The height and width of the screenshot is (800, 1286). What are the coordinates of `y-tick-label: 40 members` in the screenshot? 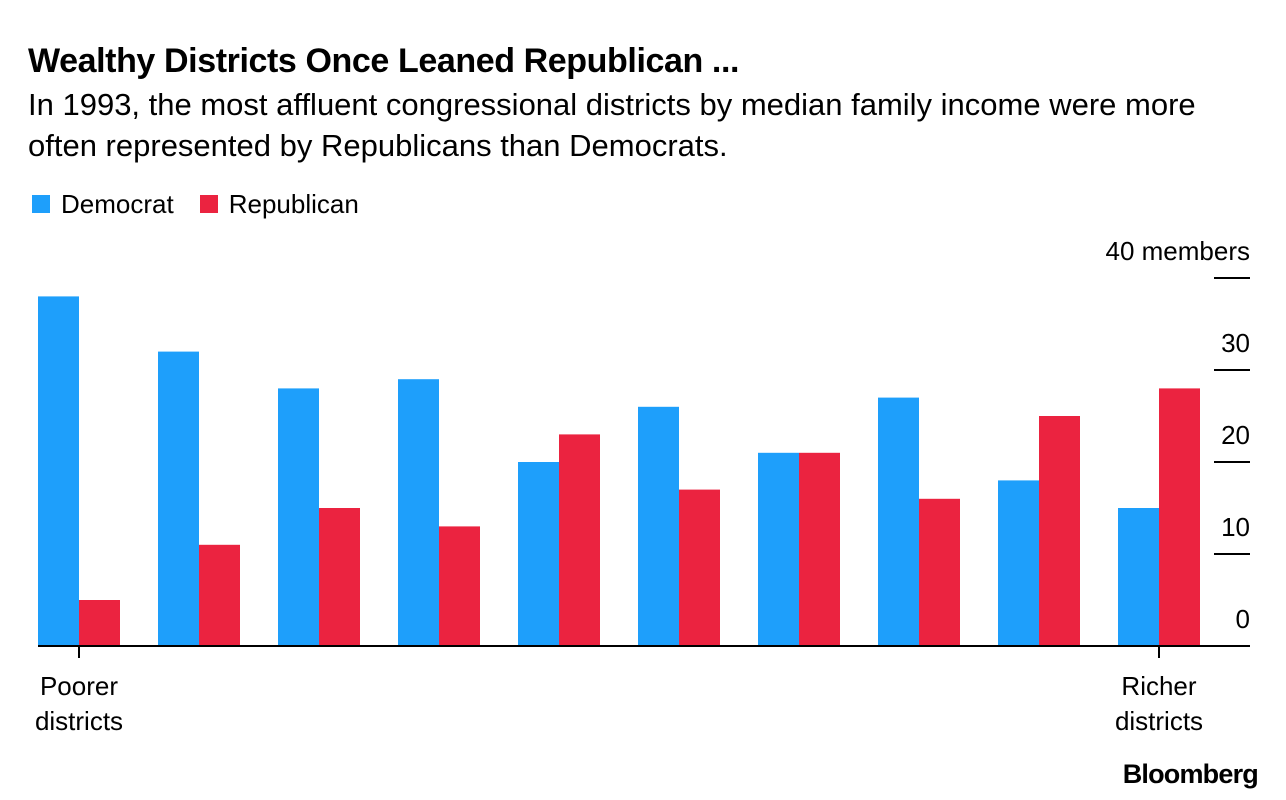 It's located at (1178, 251).